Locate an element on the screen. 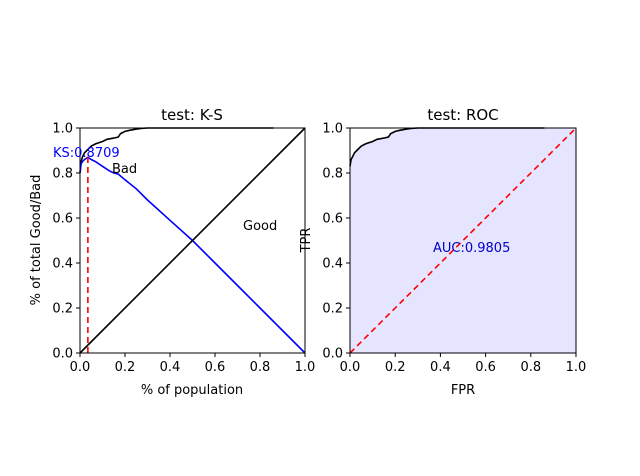  roc-x-axis-label: FPR is located at coordinates (463, 390).